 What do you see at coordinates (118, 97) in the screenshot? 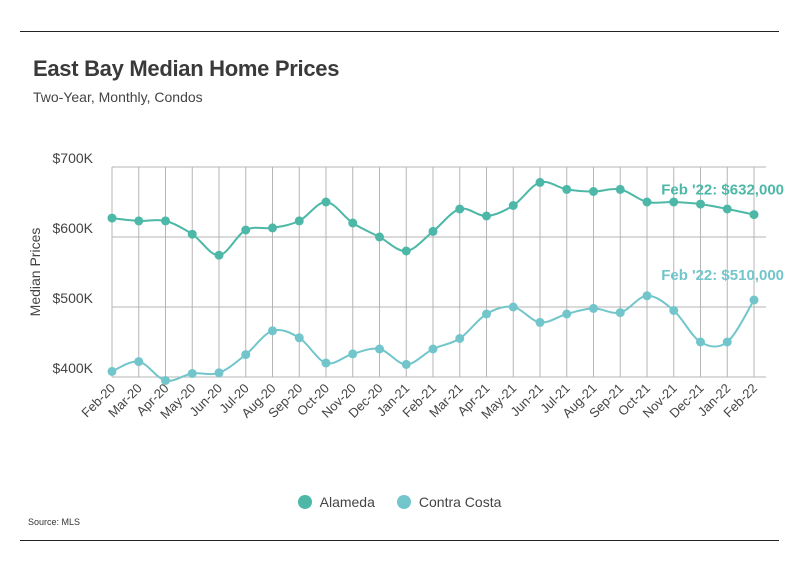
I see `chart-subtitle: Two-Year, Monthly, Condos` at bounding box center [118, 97].